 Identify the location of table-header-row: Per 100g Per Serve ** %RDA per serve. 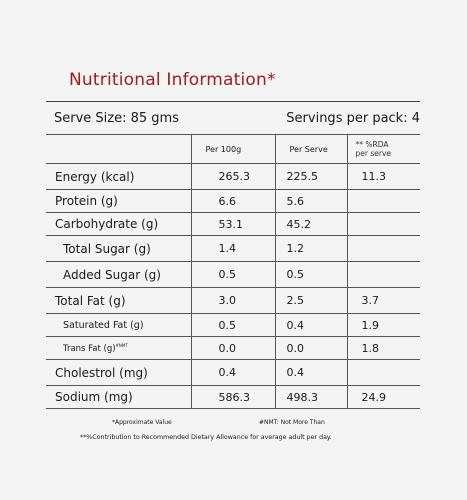
(233, 149).